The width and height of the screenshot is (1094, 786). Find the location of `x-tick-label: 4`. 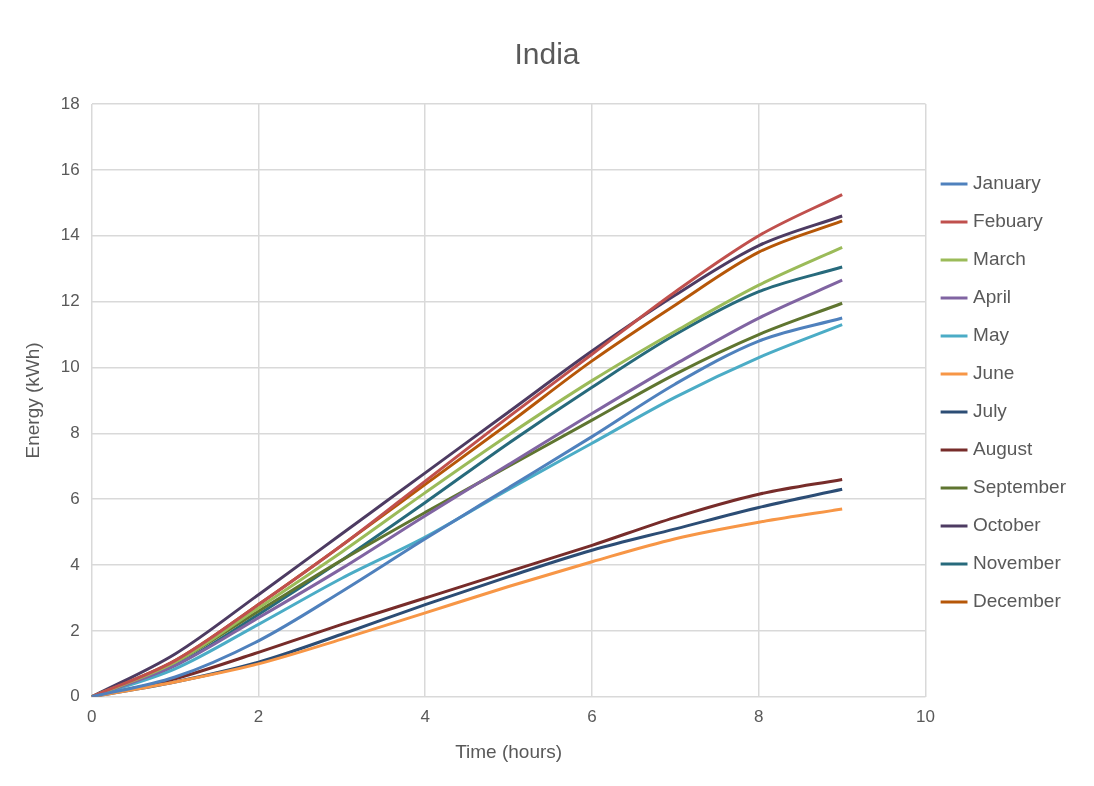

x-tick-label: 4 is located at coordinates (425, 716).